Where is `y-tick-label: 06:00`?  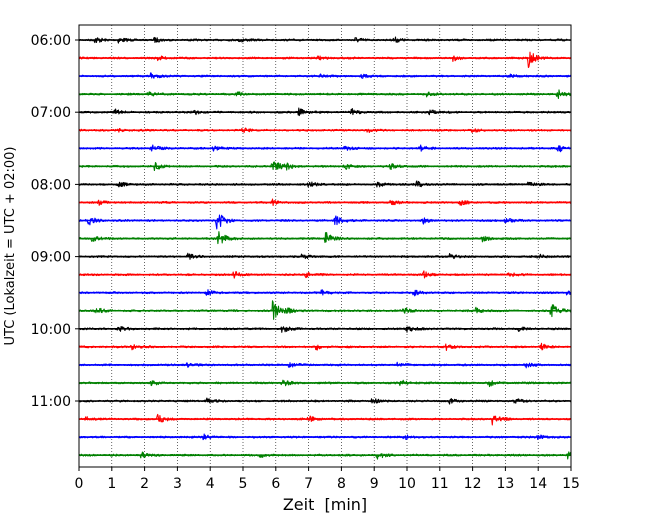
y-tick-label: 06:00 is located at coordinates (51, 41).